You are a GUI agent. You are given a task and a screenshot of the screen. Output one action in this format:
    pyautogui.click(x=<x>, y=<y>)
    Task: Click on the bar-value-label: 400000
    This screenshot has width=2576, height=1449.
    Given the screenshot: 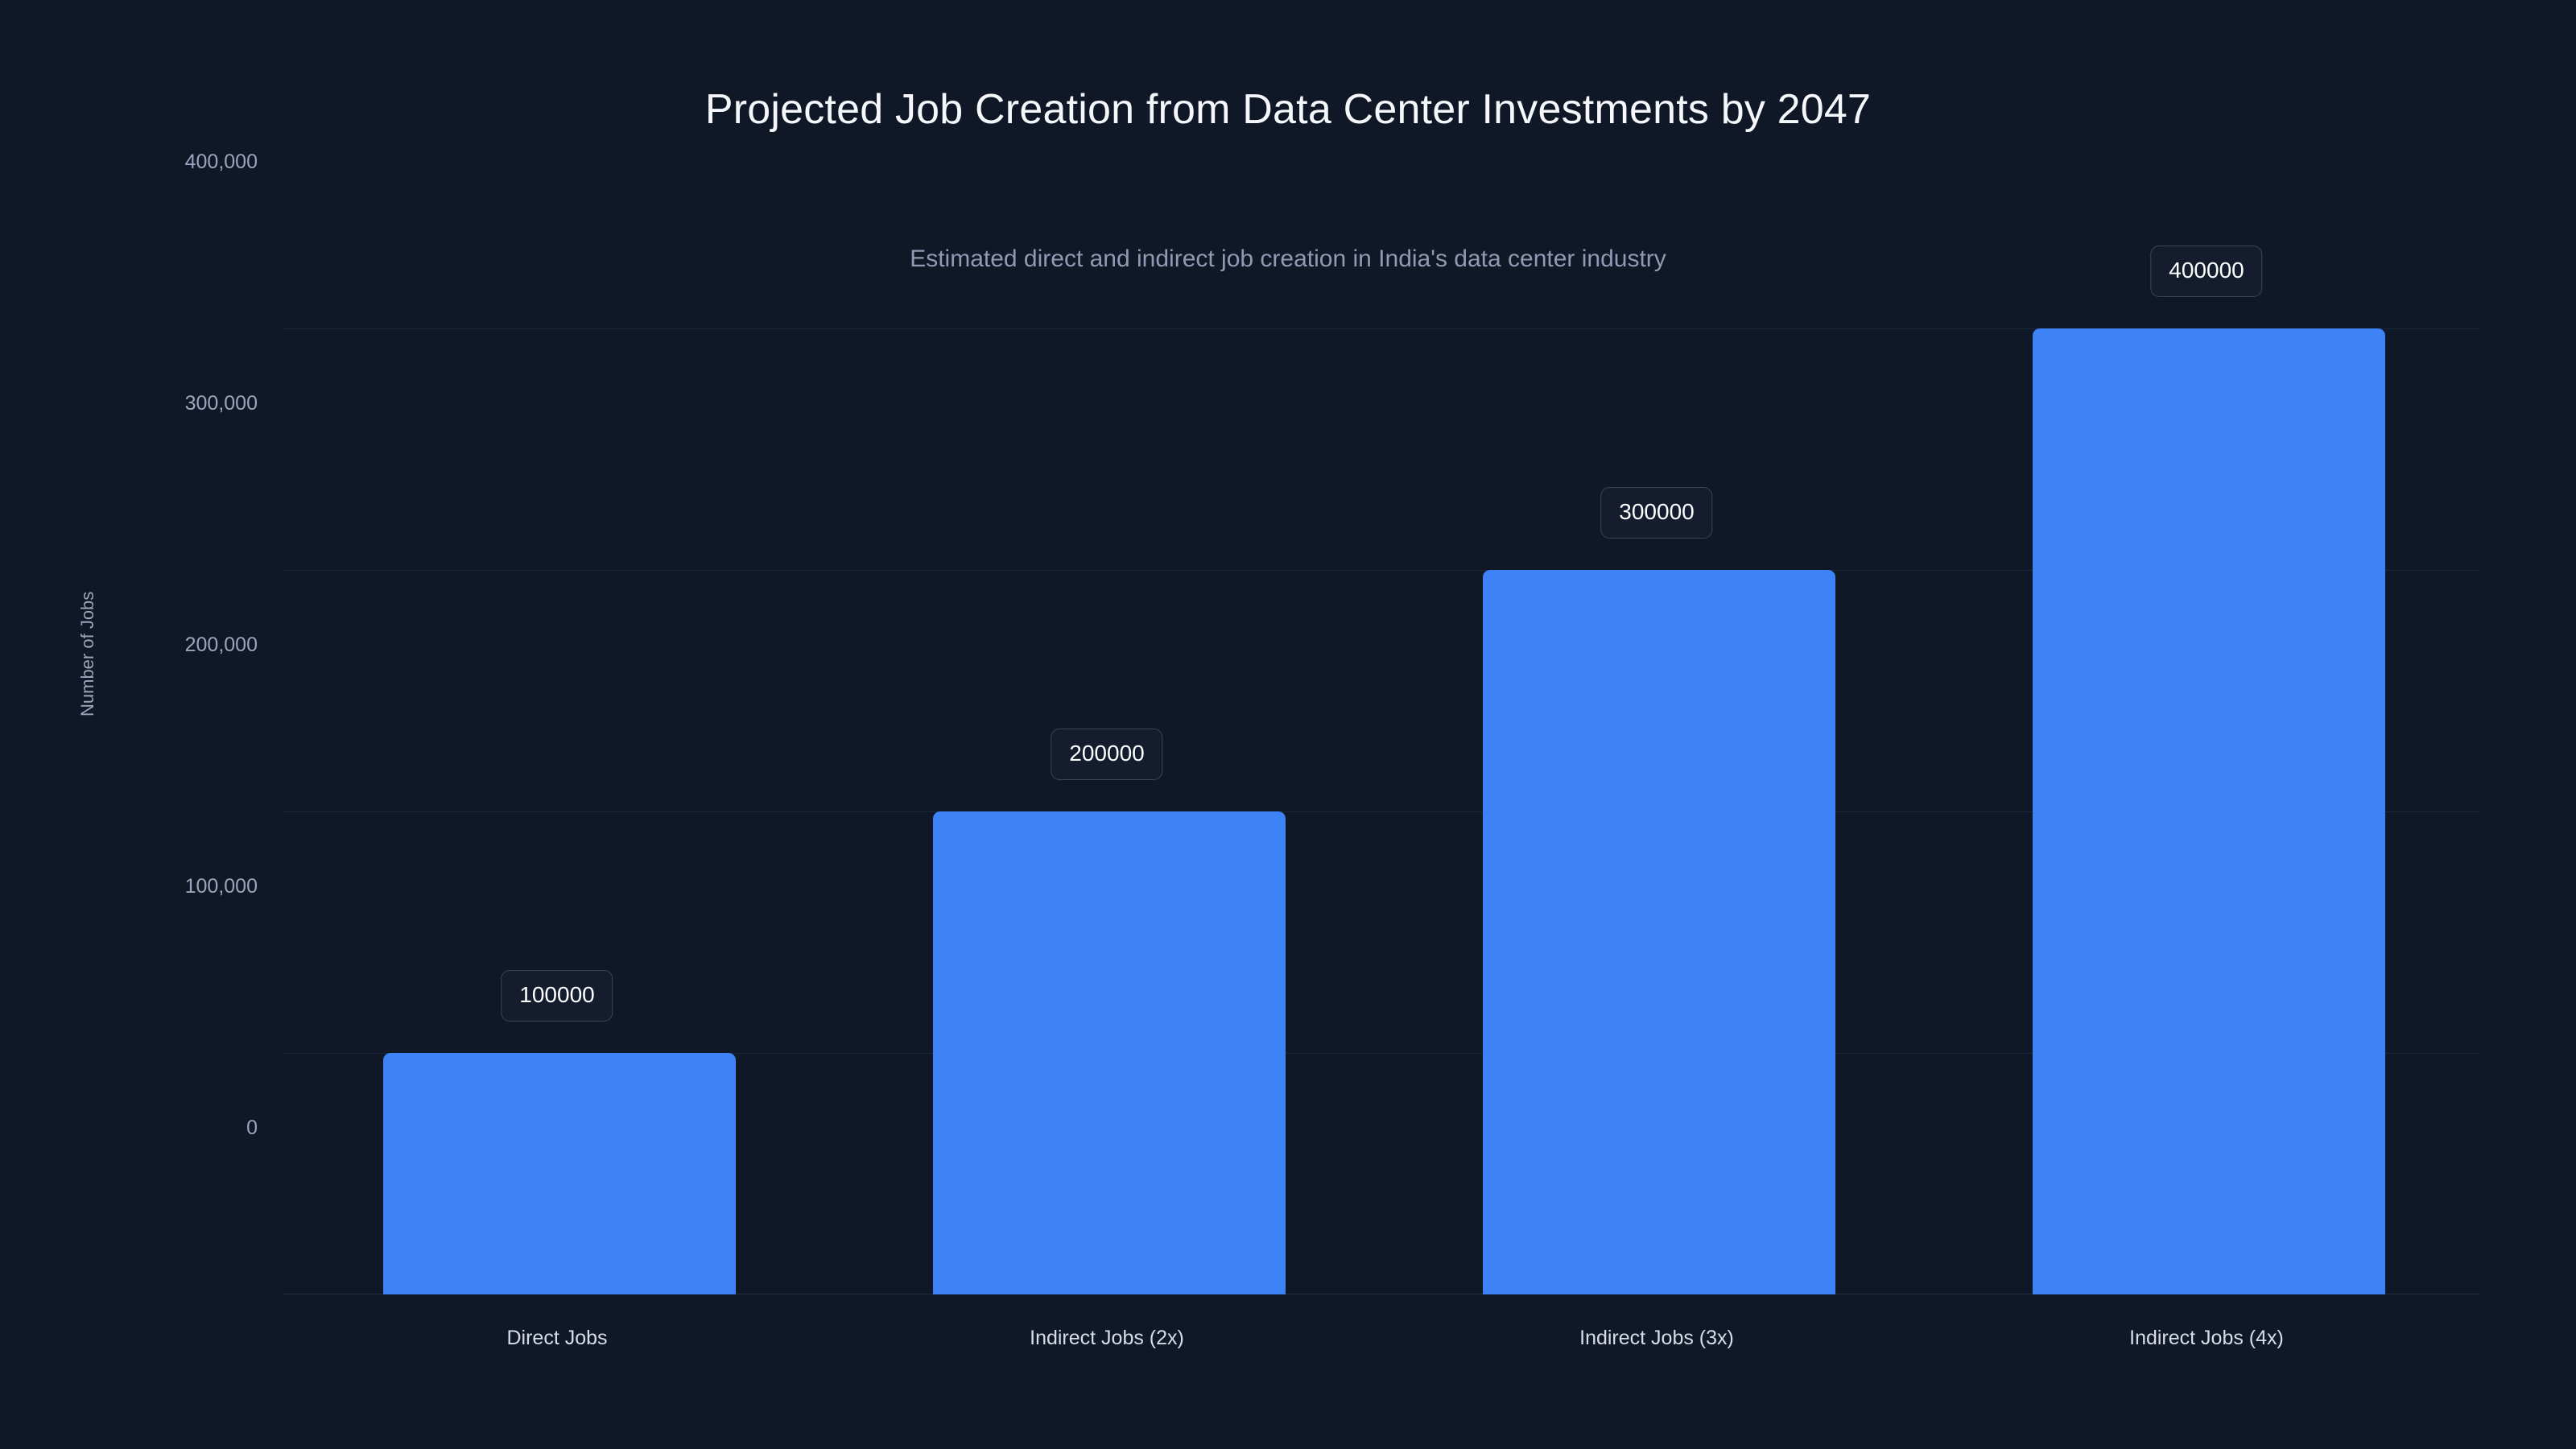 What is the action you would take?
    pyautogui.click(x=2206, y=271)
    